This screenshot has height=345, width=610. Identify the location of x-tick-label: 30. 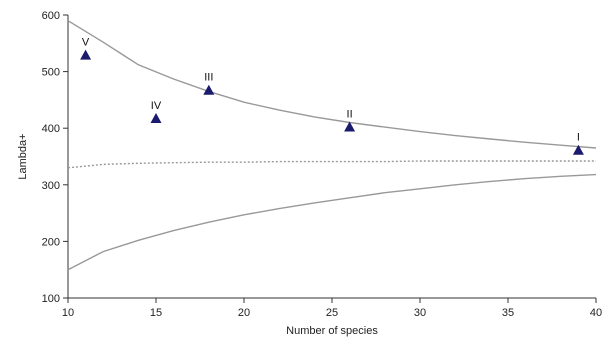
(420, 313).